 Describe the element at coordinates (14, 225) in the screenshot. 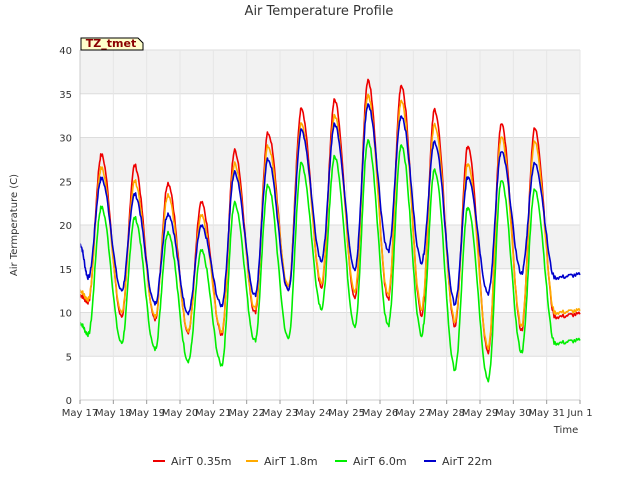

I see `y-axis-label: Air Termperature (C)` at that location.